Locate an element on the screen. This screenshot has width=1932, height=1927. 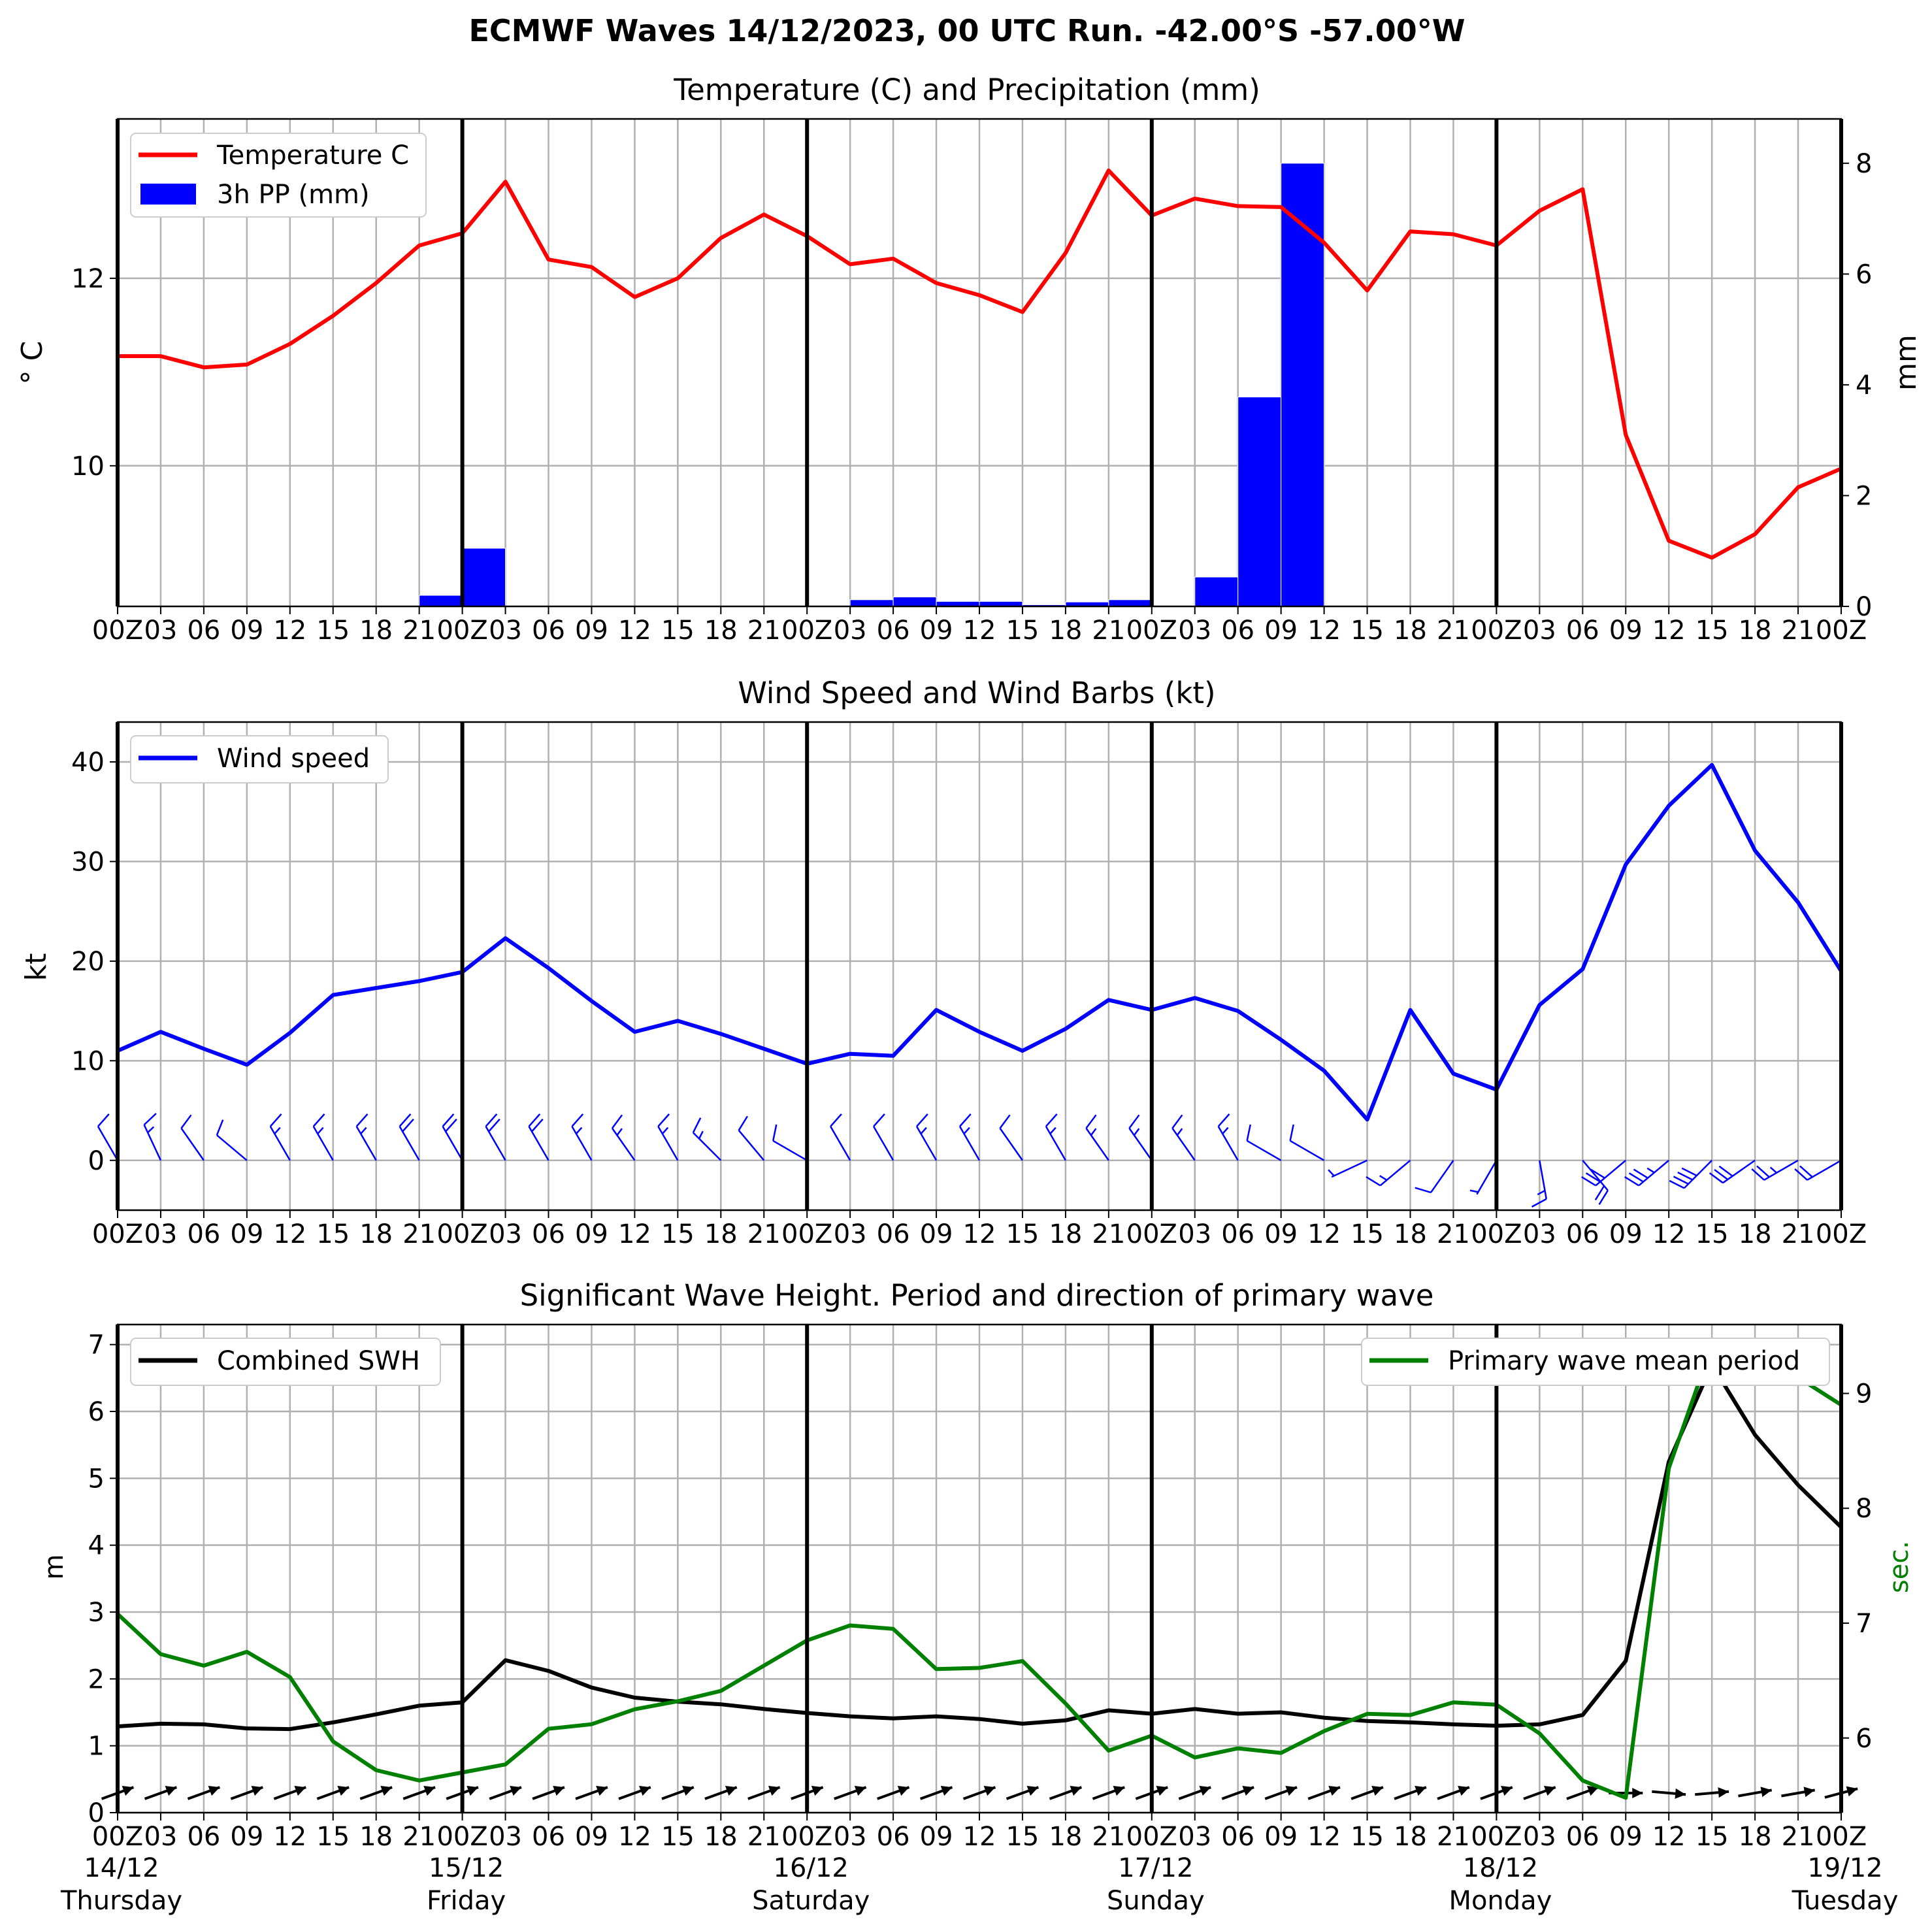
y-tick-label: 1 is located at coordinates (97, 1747).